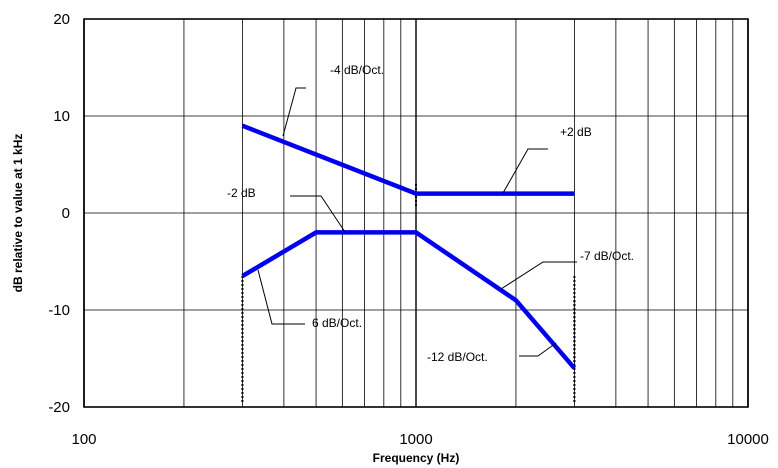 This screenshot has width=778, height=468. What do you see at coordinates (61, 116) in the screenshot?
I see `y-tick-label: 10` at bounding box center [61, 116].